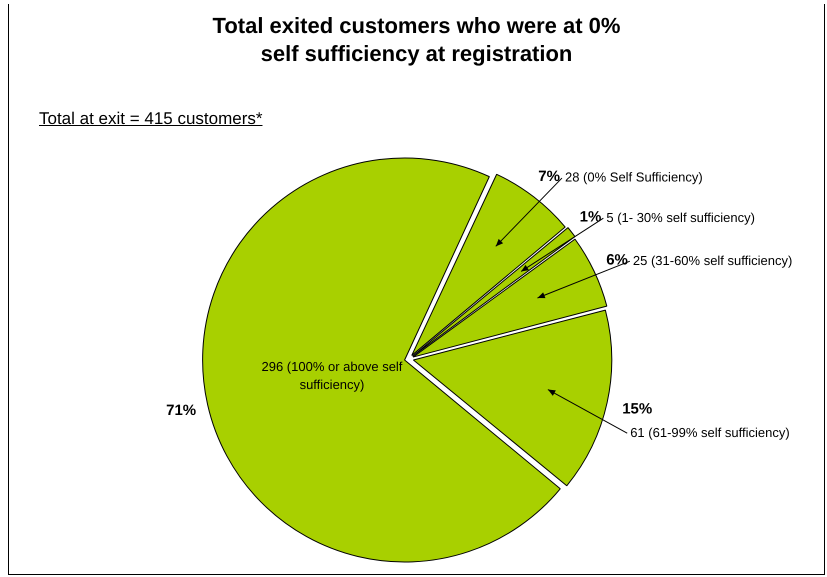 This screenshot has width=827, height=577. I want to click on slice-label: 296 (100% or above self sufficiency), so click(332, 375).